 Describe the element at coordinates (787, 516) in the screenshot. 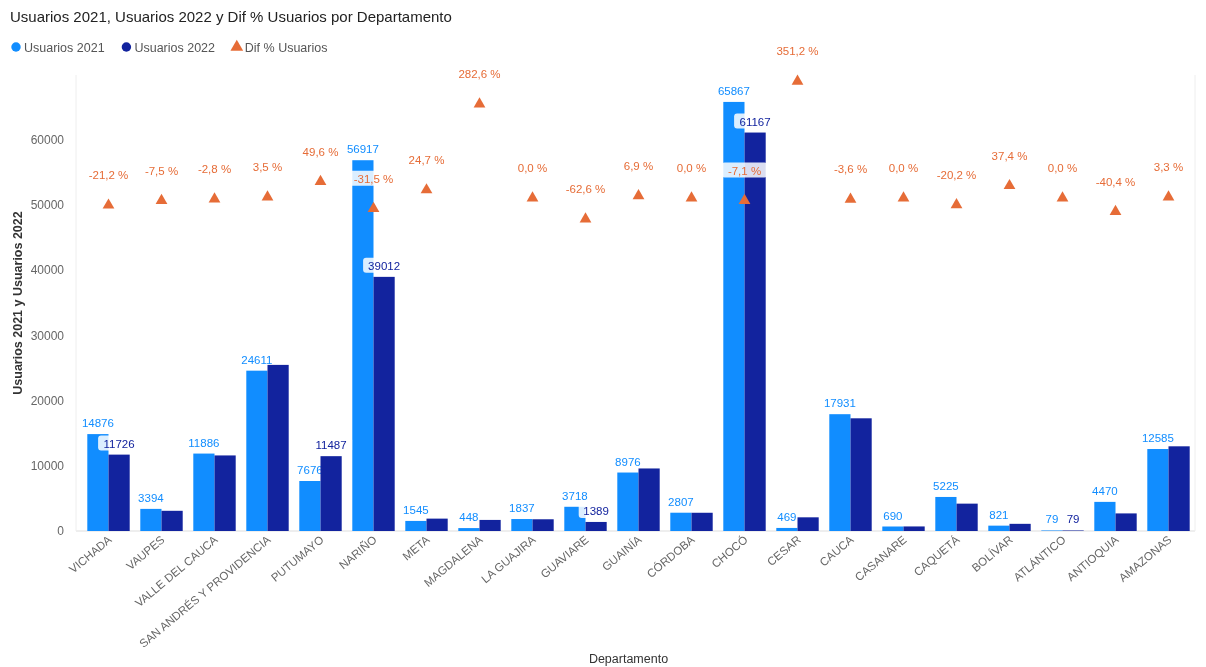

I see `data-label: 469` at that location.